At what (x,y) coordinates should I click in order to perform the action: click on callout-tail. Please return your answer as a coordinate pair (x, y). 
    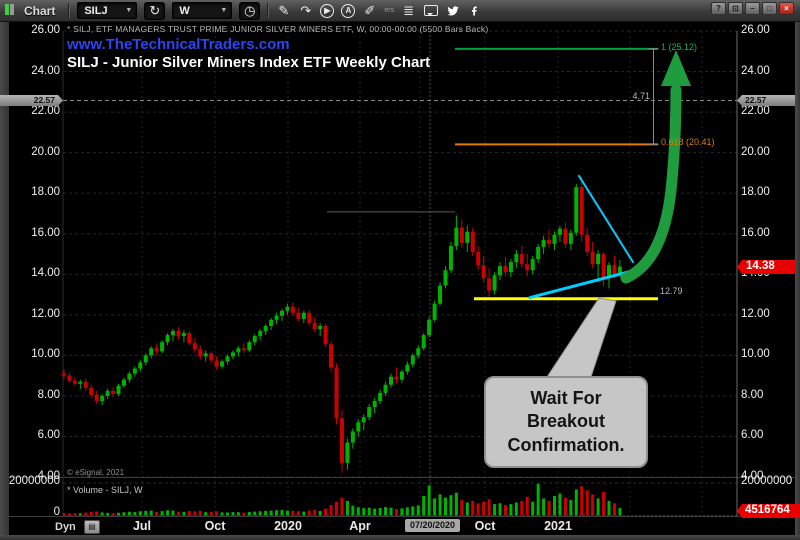
    Looking at the image, I should click on (580, 339).